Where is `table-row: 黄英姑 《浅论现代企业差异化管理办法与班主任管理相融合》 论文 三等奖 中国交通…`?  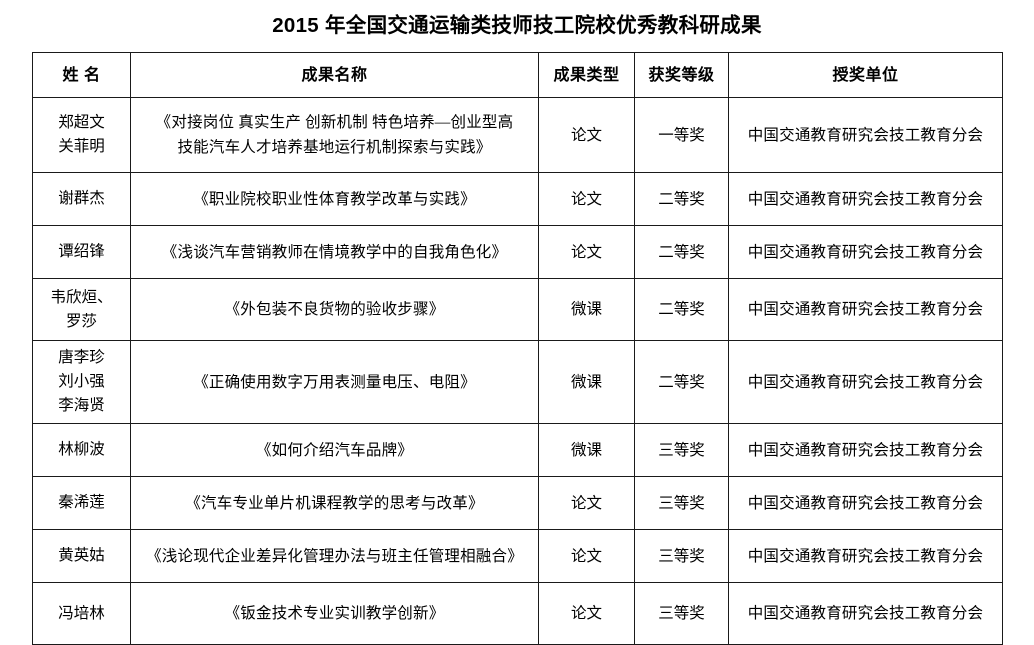
table-row: 黄英姑 《浅论现代企业差异化管理办法与班主任管理相融合》 论文 三等奖 中国交通… is located at coordinates (517, 556).